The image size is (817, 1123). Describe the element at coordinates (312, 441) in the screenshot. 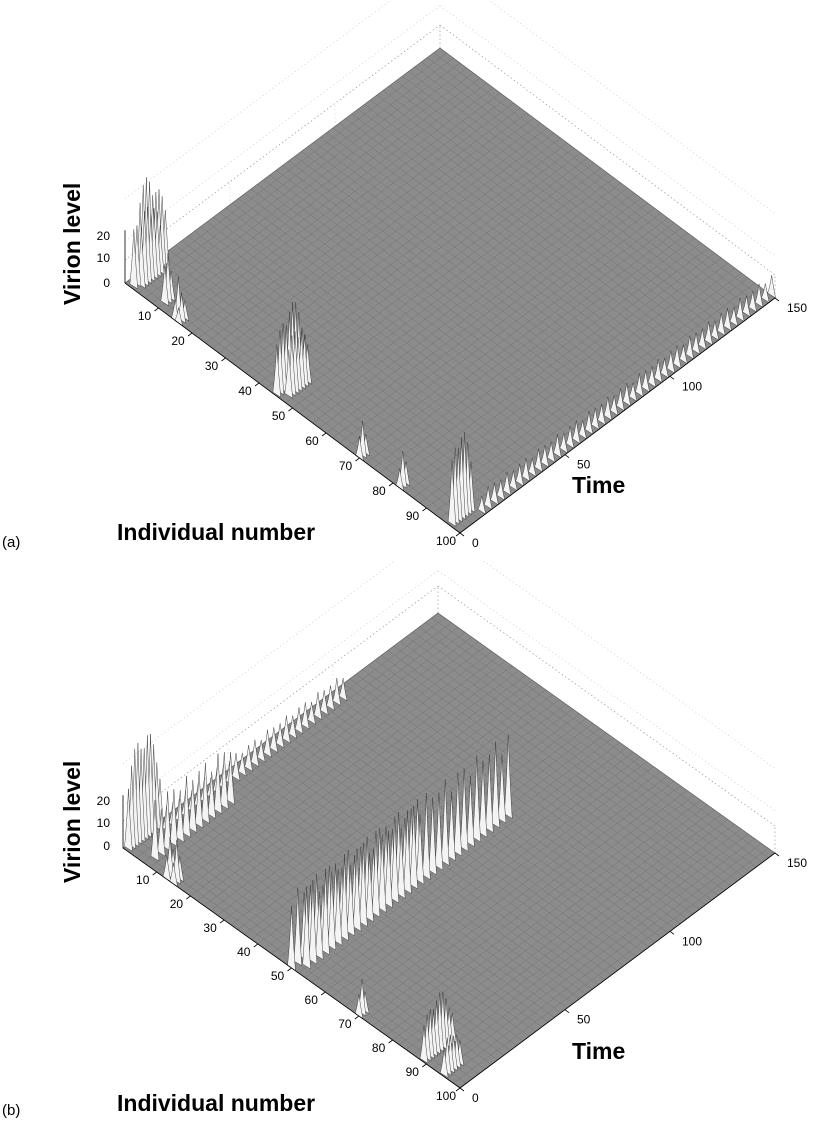

I see `x-tick-label: 60` at that location.